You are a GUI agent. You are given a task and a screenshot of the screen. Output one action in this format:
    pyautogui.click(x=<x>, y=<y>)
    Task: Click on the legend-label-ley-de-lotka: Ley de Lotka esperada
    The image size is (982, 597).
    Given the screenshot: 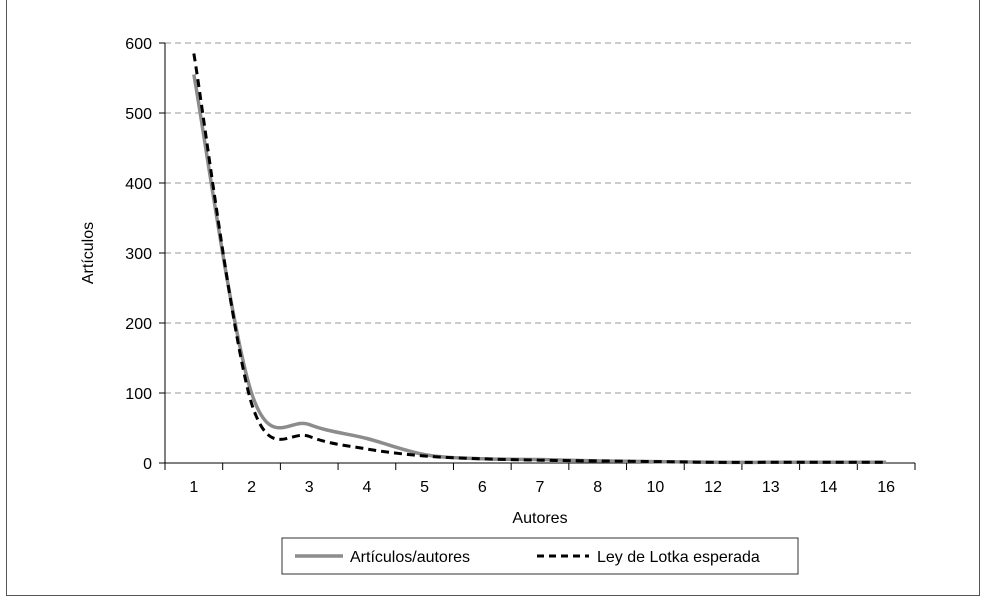 What is the action you would take?
    pyautogui.click(x=678, y=557)
    